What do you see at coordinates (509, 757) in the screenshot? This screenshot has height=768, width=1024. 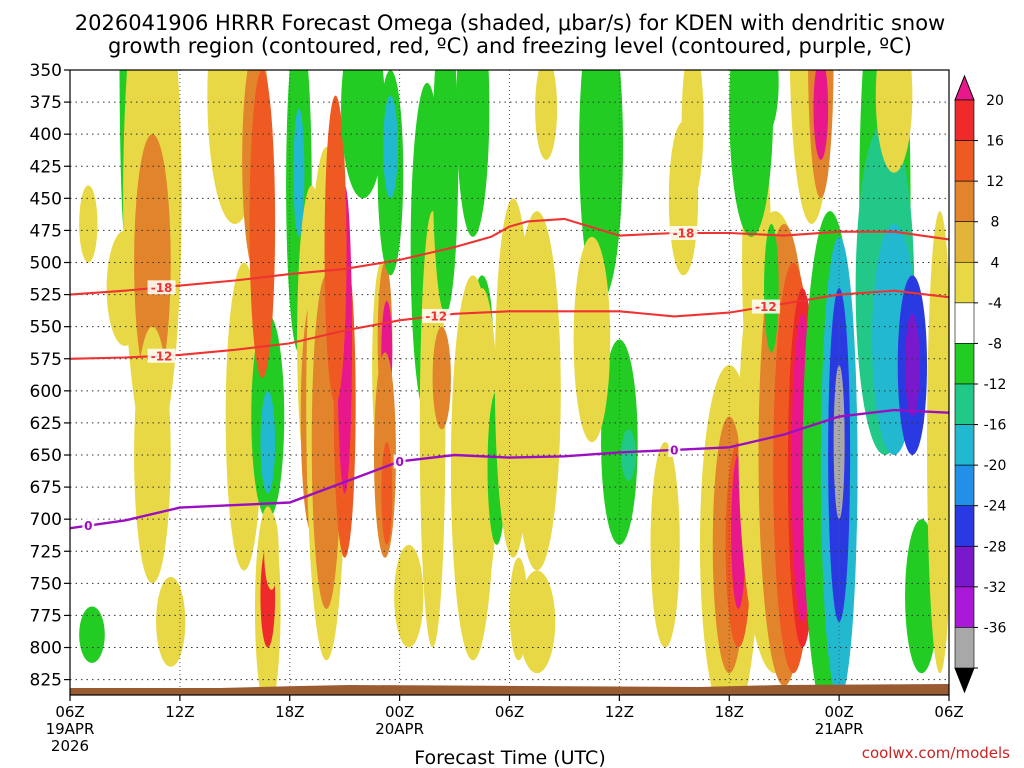 I see `x-axis-label: Forecast Time (UTC)` at bounding box center [509, 757].